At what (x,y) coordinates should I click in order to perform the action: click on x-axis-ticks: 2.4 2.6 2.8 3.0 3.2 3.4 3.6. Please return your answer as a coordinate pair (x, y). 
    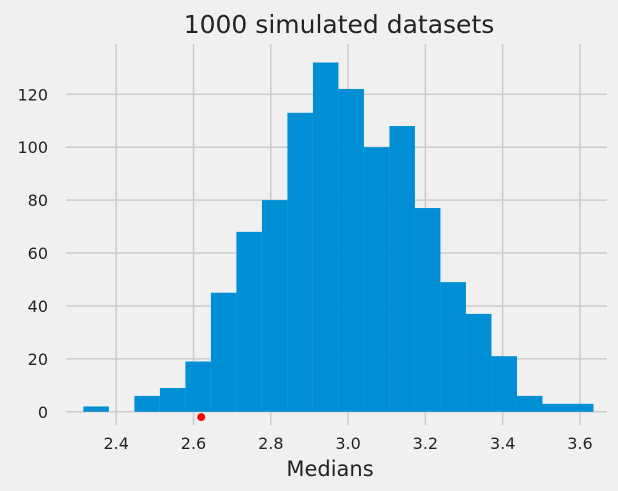
    Looking at the image, I should click on (348, 443).